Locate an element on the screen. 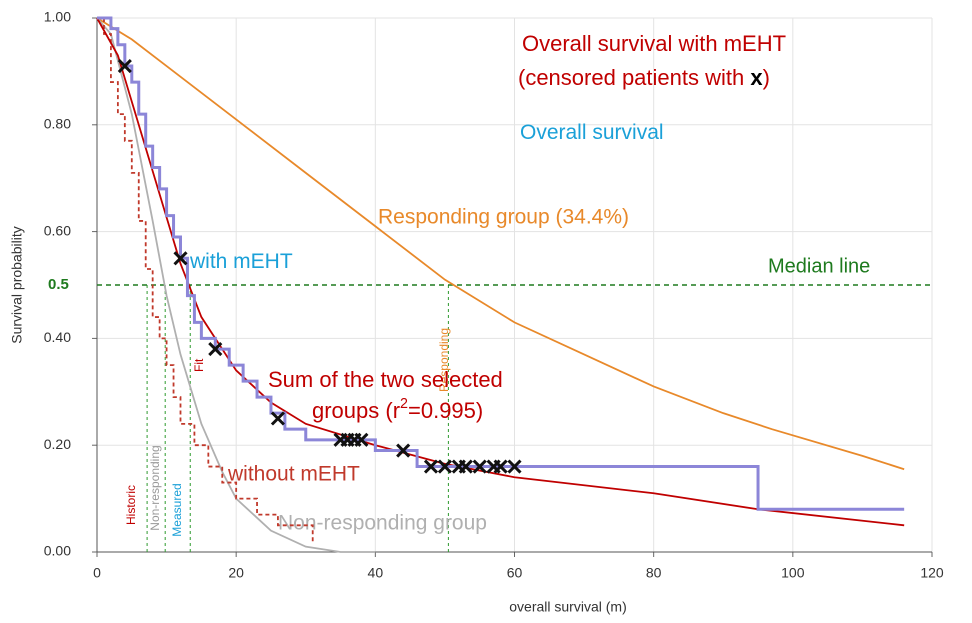  x-tick-label: 20 is located at coordinates (236, 573).